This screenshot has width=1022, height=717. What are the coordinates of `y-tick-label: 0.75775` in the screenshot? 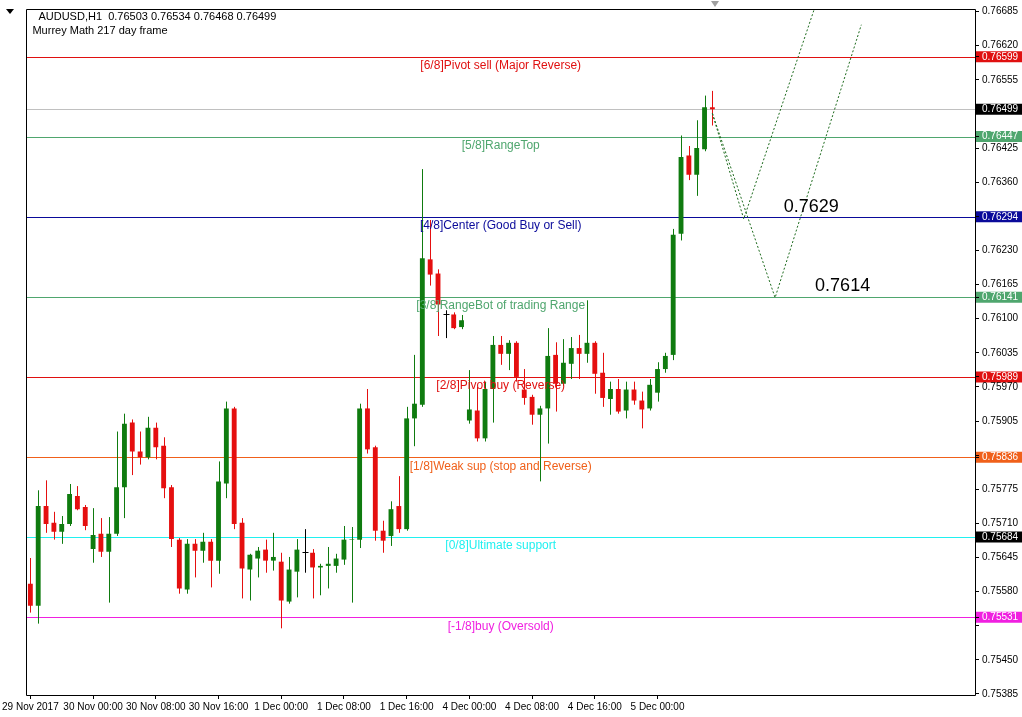 It's located at (1000, 488).